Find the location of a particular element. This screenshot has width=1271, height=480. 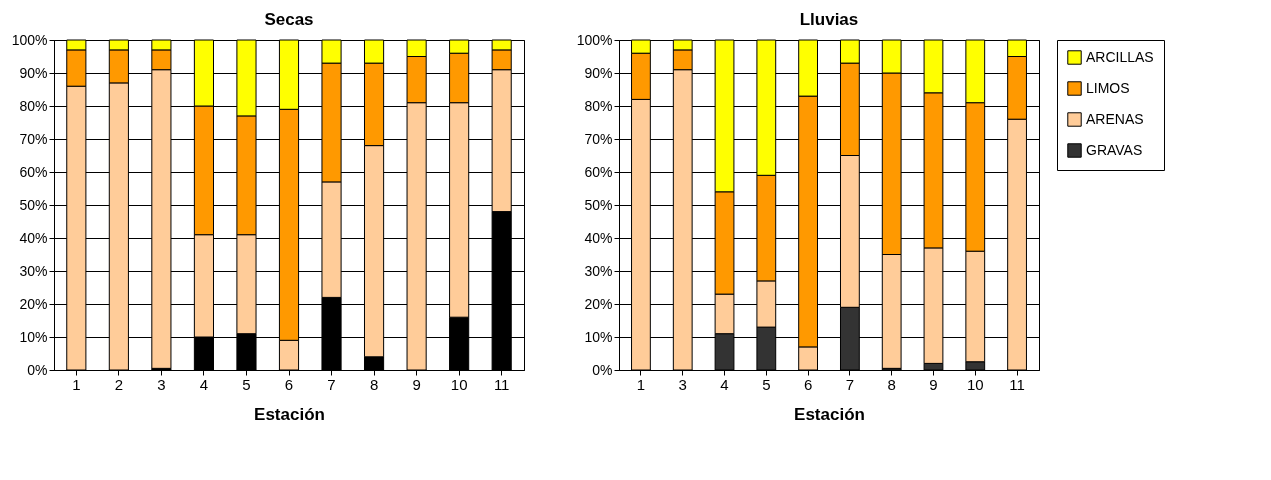

chart-title: Lluvias is located at coordinates (829, 19).